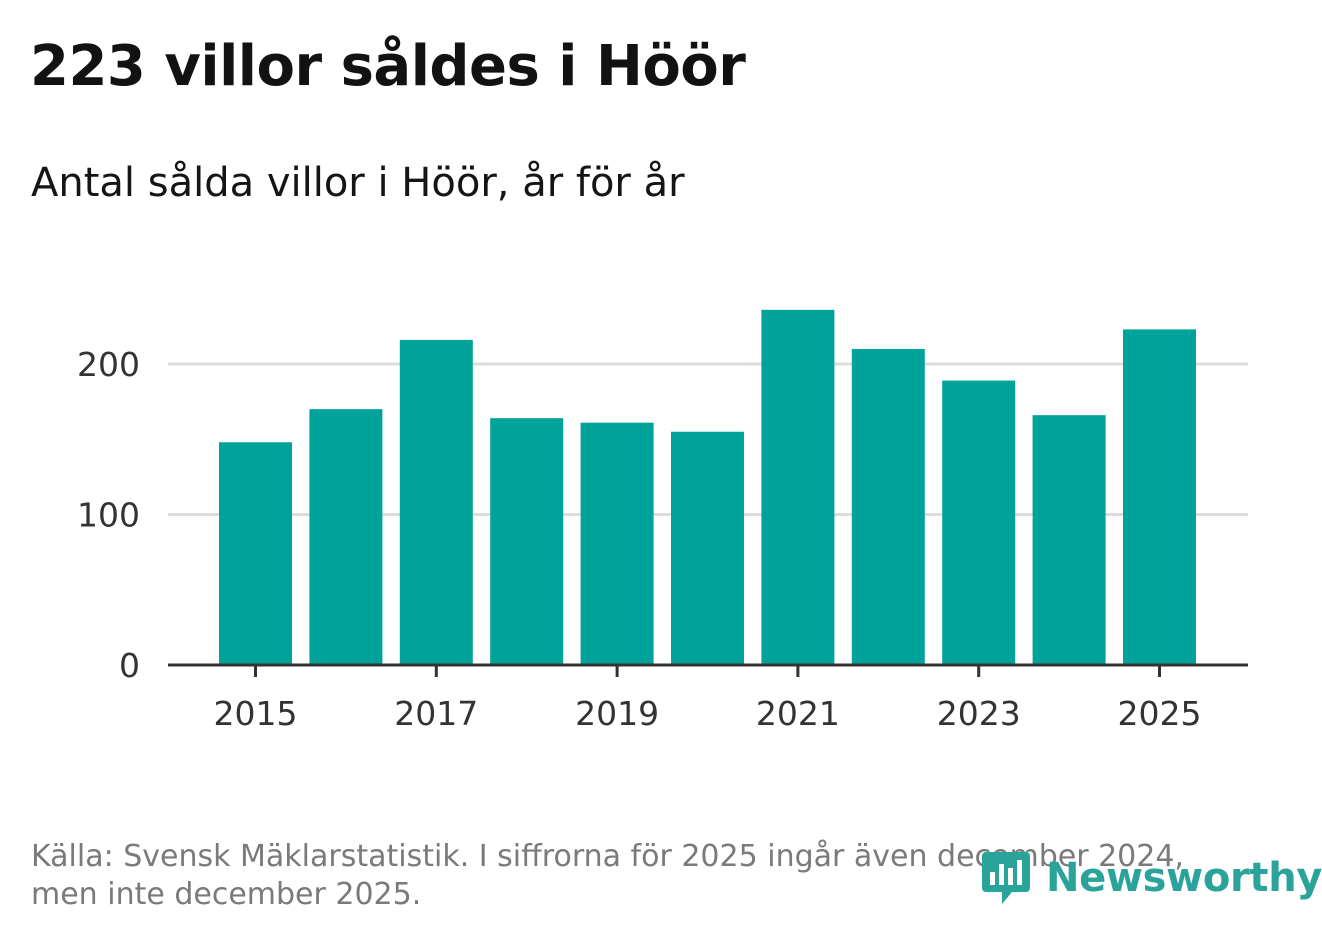 The image size is (1322, 939). What do you see at coordinates (979, 522) in the screenshot?
I see `bar-2023` at bounding box center [979, 522].